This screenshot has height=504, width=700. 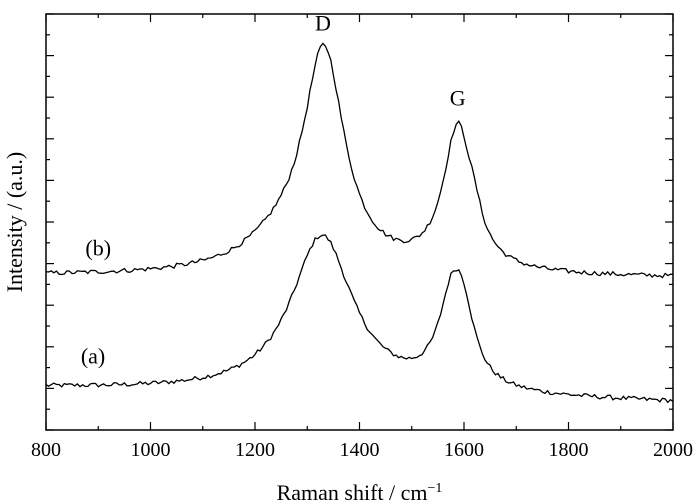 I want to click on x-tick-label: 1000, so click(x=151, y=450).